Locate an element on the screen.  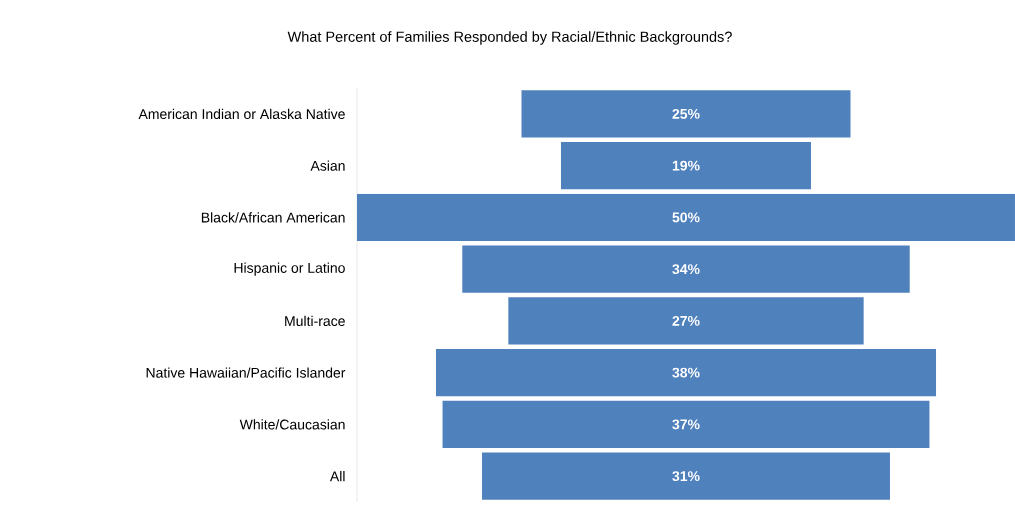
data-label: 37% is located at coordinates (686, 424).